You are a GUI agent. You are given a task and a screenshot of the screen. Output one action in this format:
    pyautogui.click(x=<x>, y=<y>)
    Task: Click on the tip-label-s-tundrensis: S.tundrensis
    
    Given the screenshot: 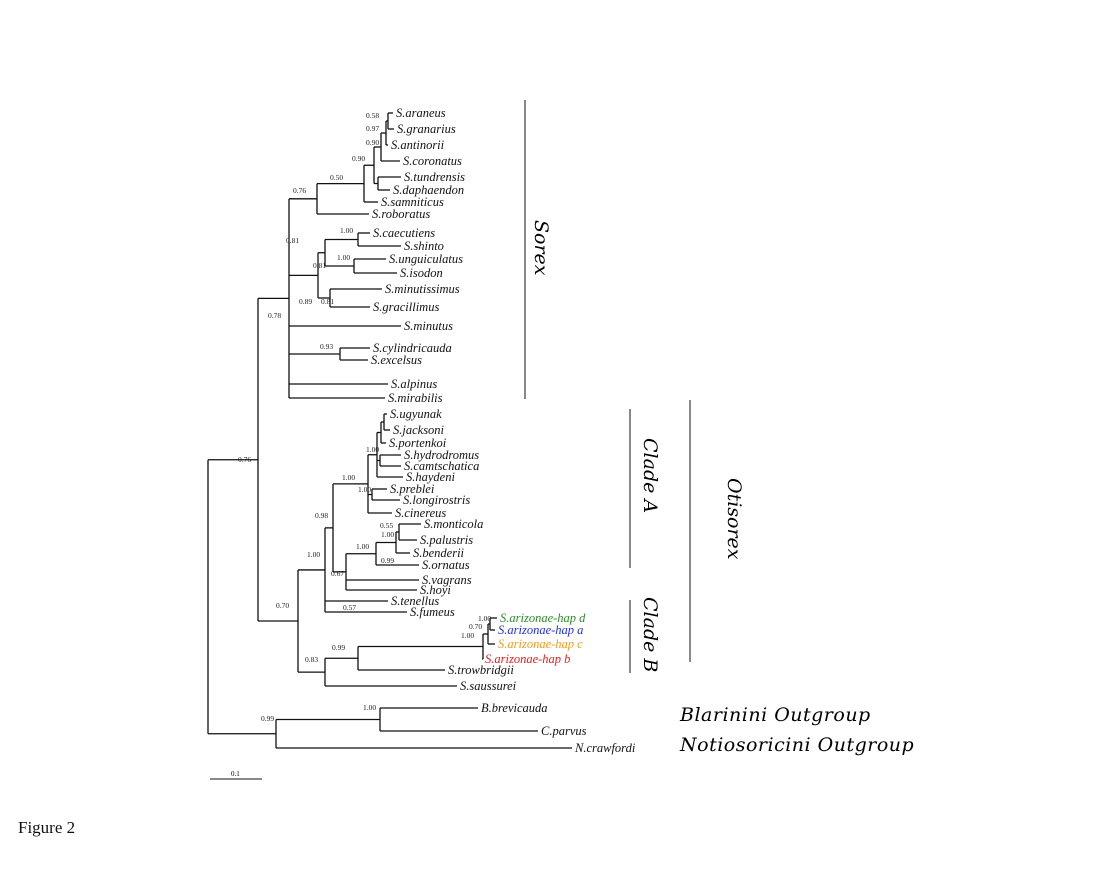 What is the action you would take?
    pyautogui.click(x=434, y=177)
    